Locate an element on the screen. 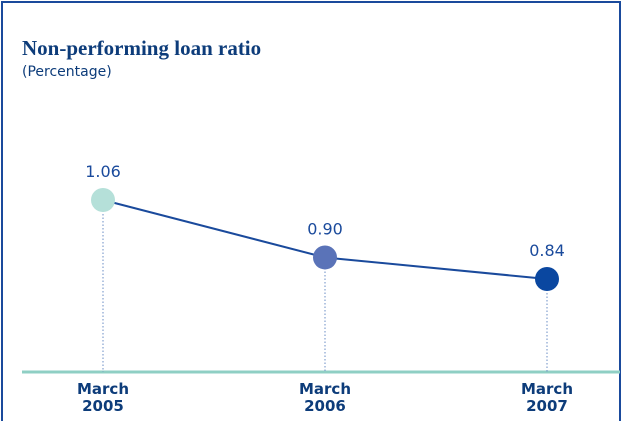 The width and height of the screenshot is (622, 421). chart-title: Non-performing loan ratio is located at coordinates (141, 48).